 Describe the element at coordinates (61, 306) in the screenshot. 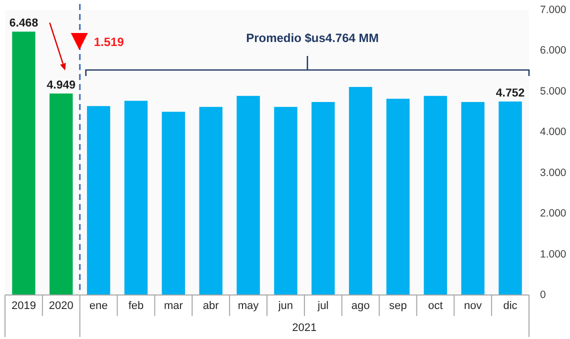

I see `x-tick-label: 2020` at that location.